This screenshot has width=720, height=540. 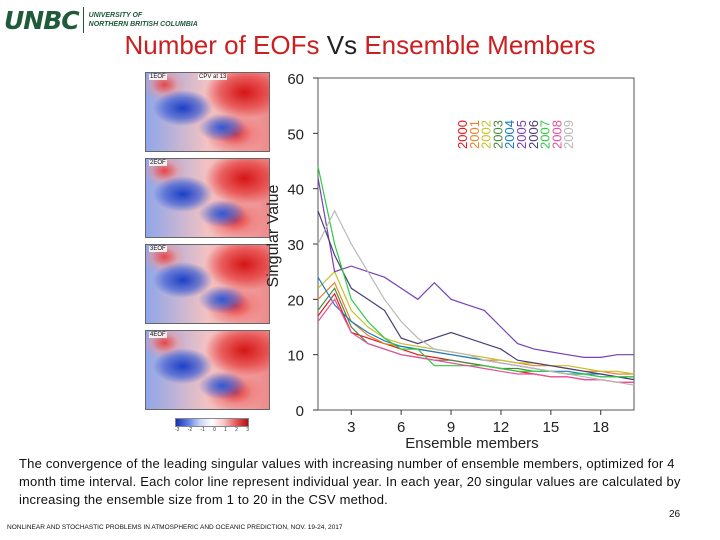 I want to click on x-tick-label: 6, so click(x=401, y=427).